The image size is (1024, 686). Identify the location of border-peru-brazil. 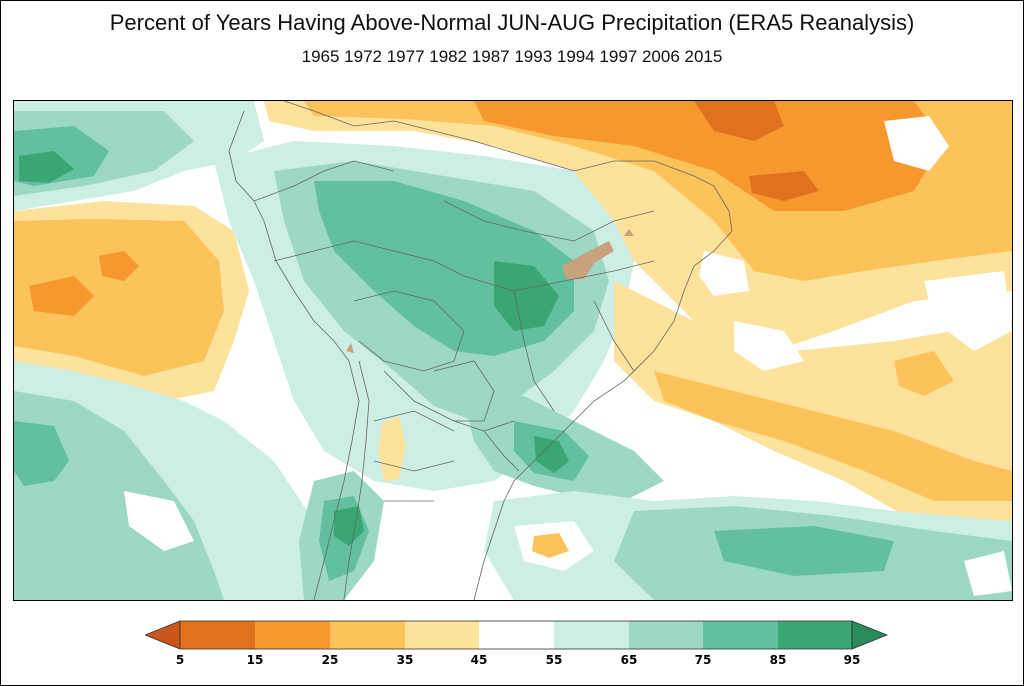
(369, 258).